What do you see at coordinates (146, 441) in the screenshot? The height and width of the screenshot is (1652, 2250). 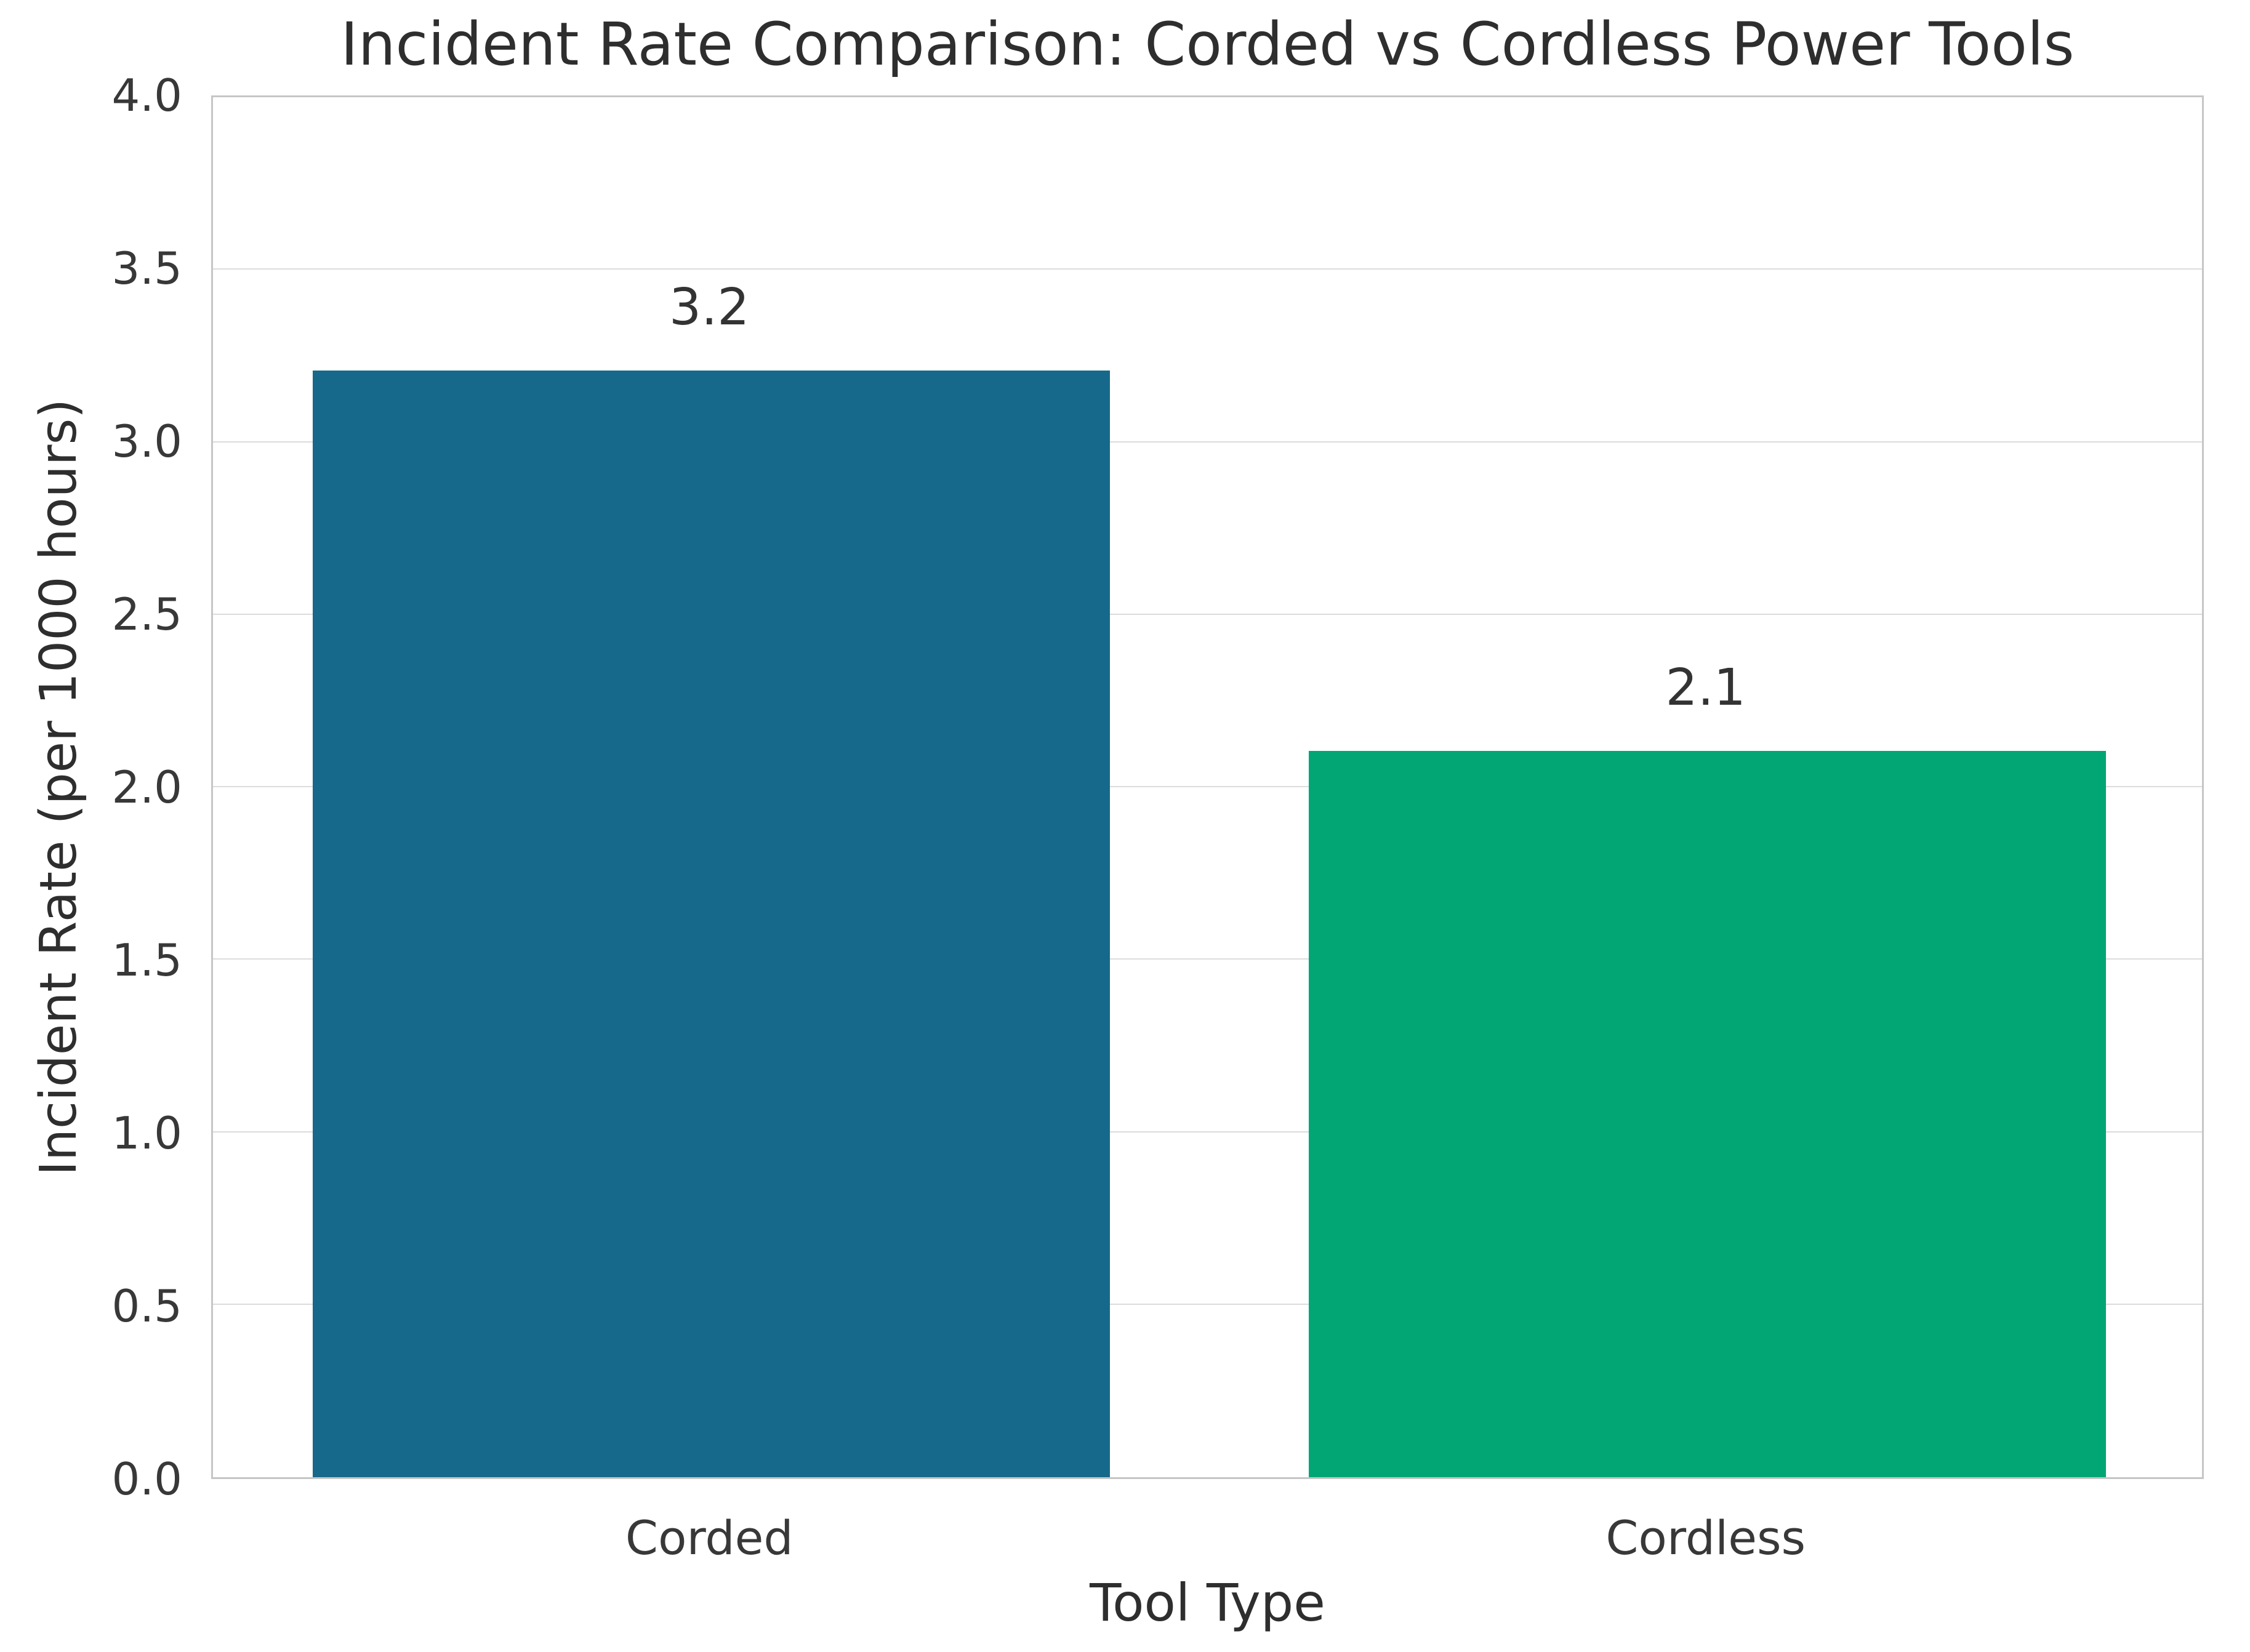 I see `y-tick-label: 3.0` at bounding box center [146, 441].